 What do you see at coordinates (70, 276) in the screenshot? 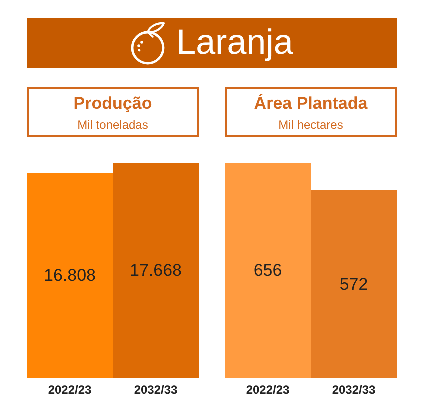
I see `data-label: 16.808` at bounding box center [70, 276].